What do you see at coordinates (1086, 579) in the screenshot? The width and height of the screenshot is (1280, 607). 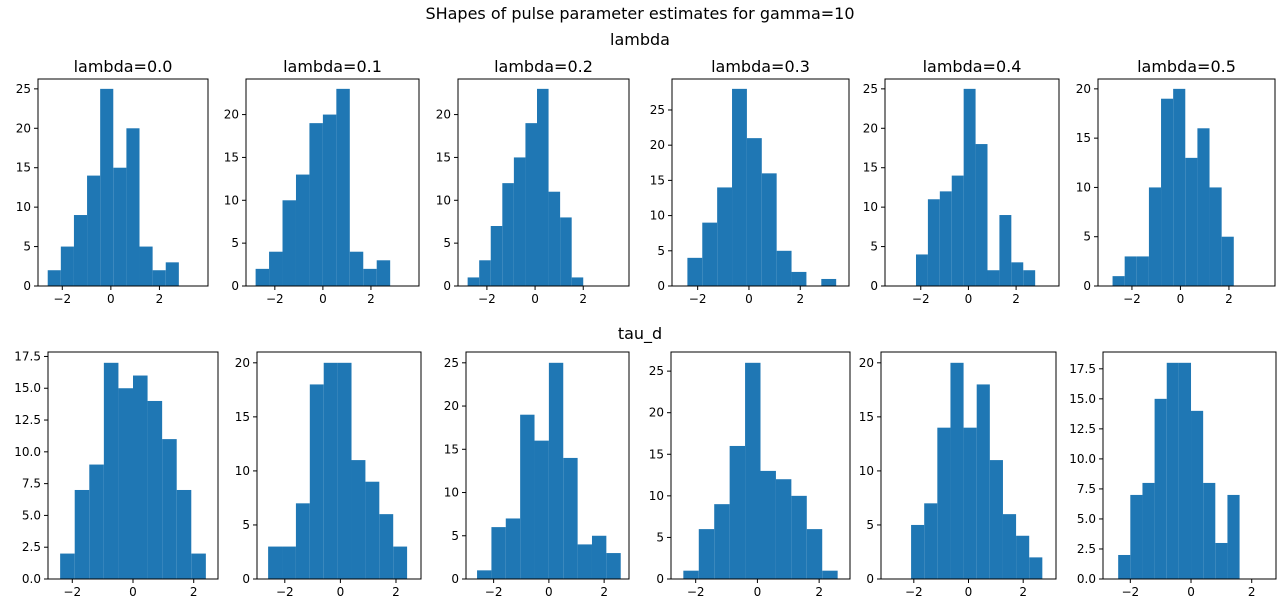 I see `y-tick-label: 0.0` at bounding box center [1086, 579].